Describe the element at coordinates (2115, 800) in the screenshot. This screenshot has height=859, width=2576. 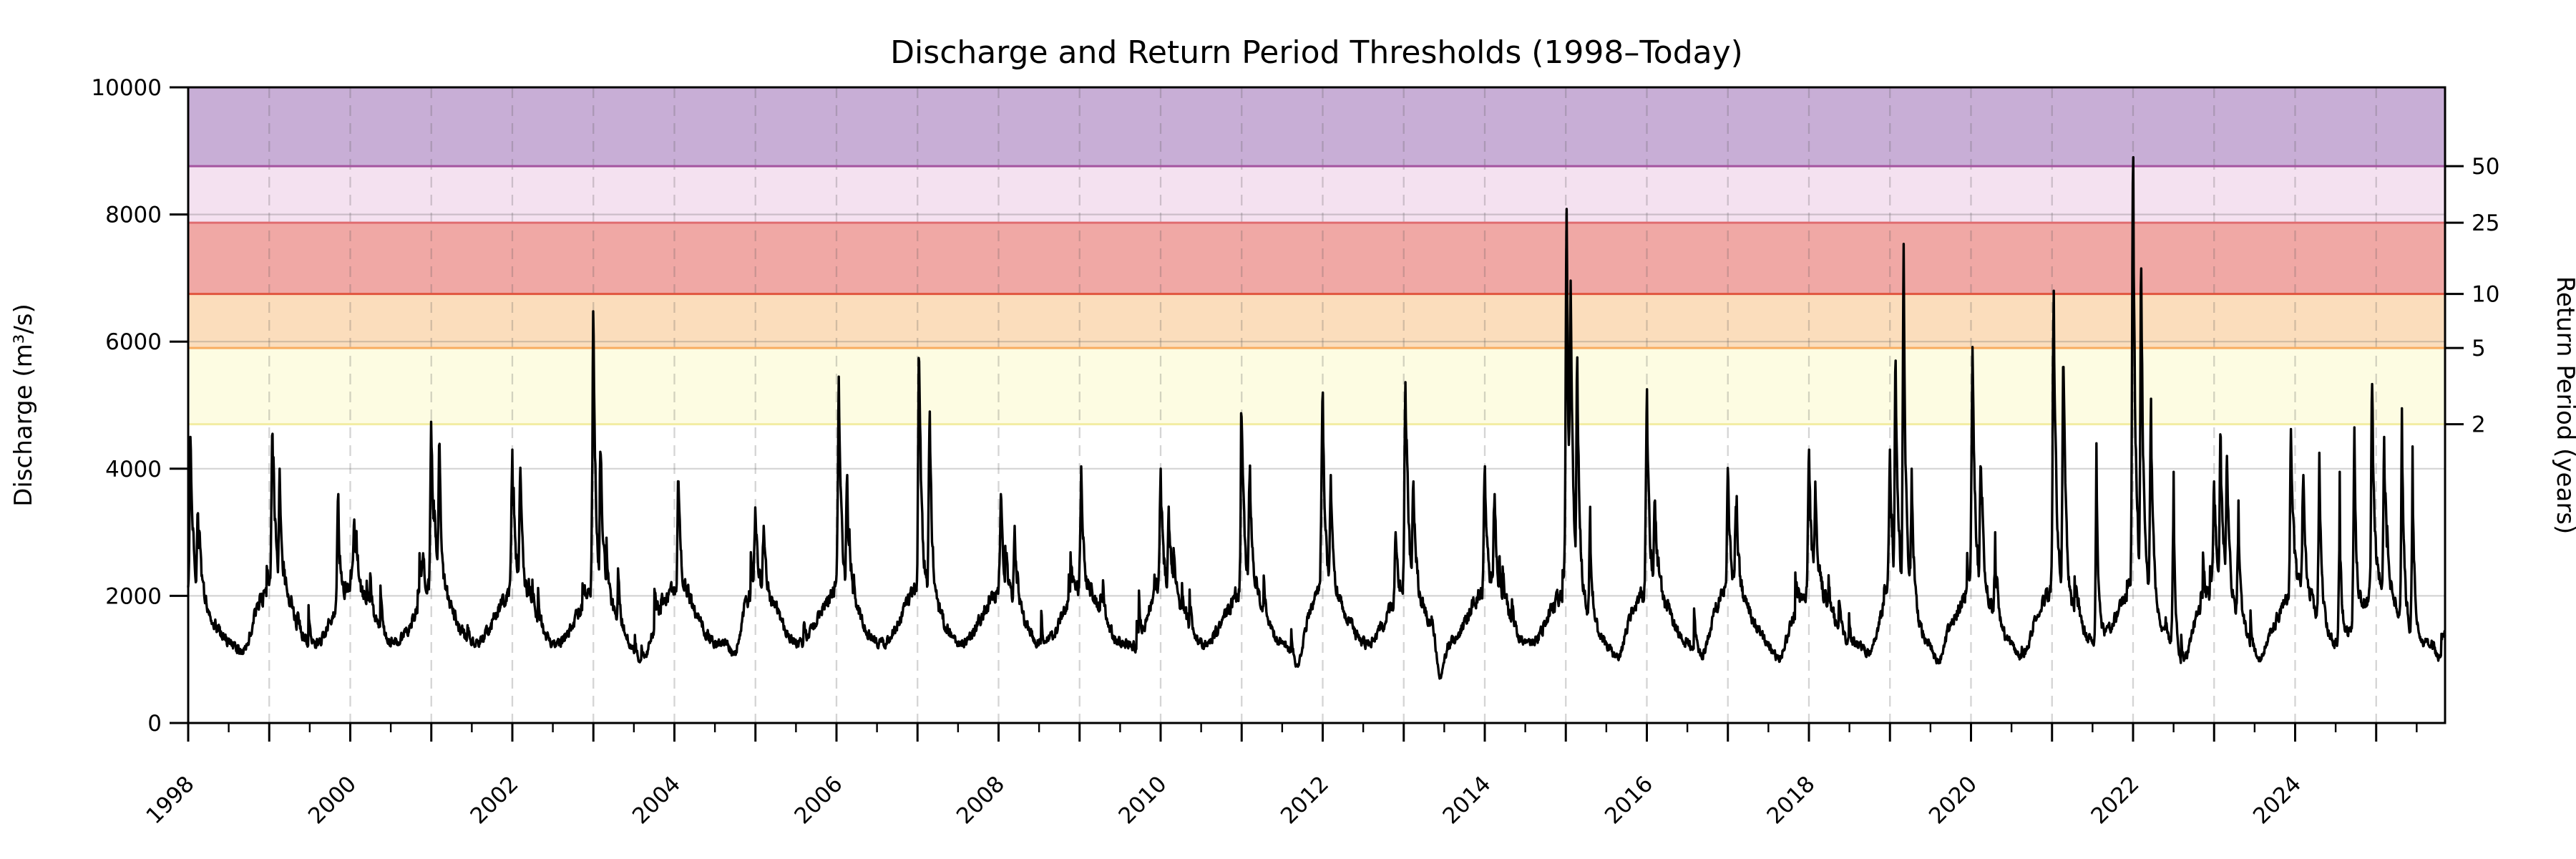
I see `x-tick-label-2022: 2022` at that location.